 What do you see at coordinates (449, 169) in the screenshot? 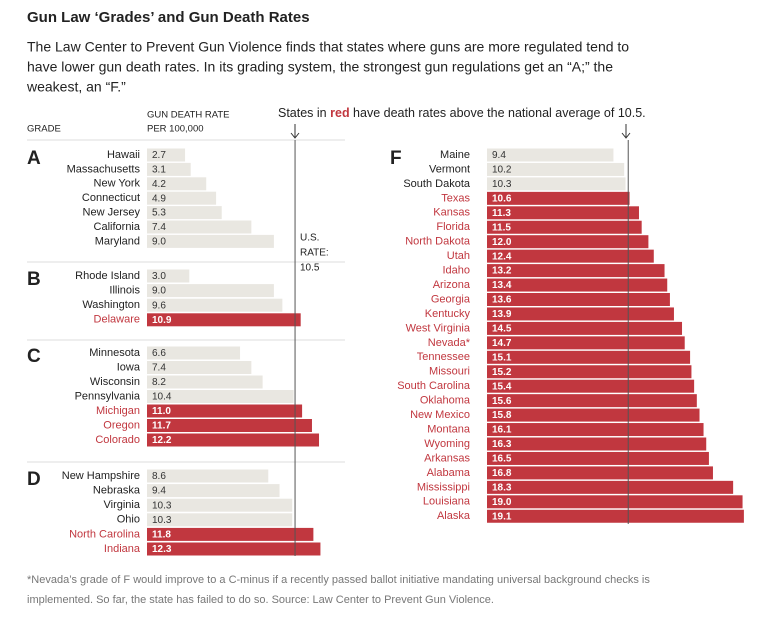
I see `state-label: Vermont` at bounding box center [449, 169].